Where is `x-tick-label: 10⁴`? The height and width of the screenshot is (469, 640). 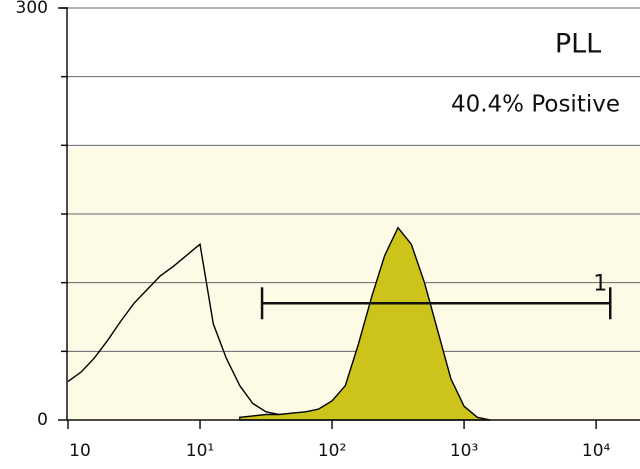
x-tick-label: 10⁴ is located at coordinates (596, 451).